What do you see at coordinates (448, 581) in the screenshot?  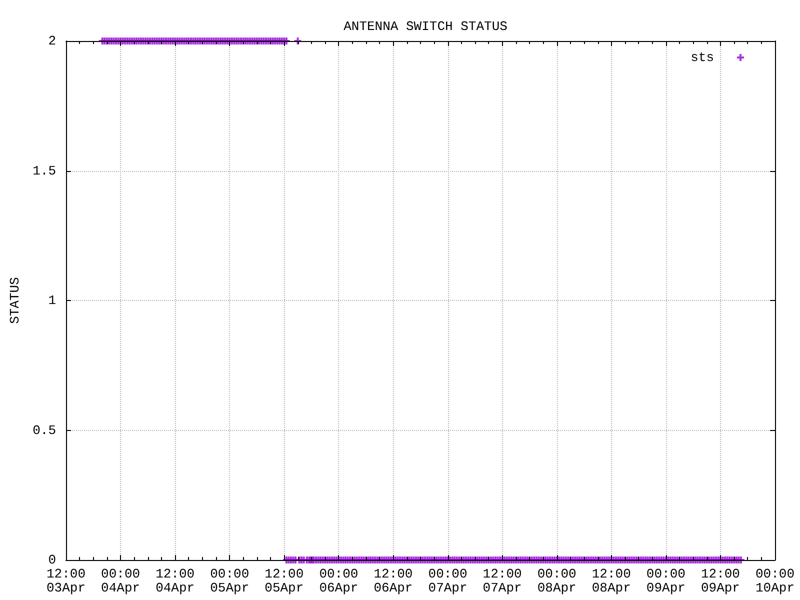 I see `x-tick-label: 00:00 07Apr` at bounding box center [448, 581].